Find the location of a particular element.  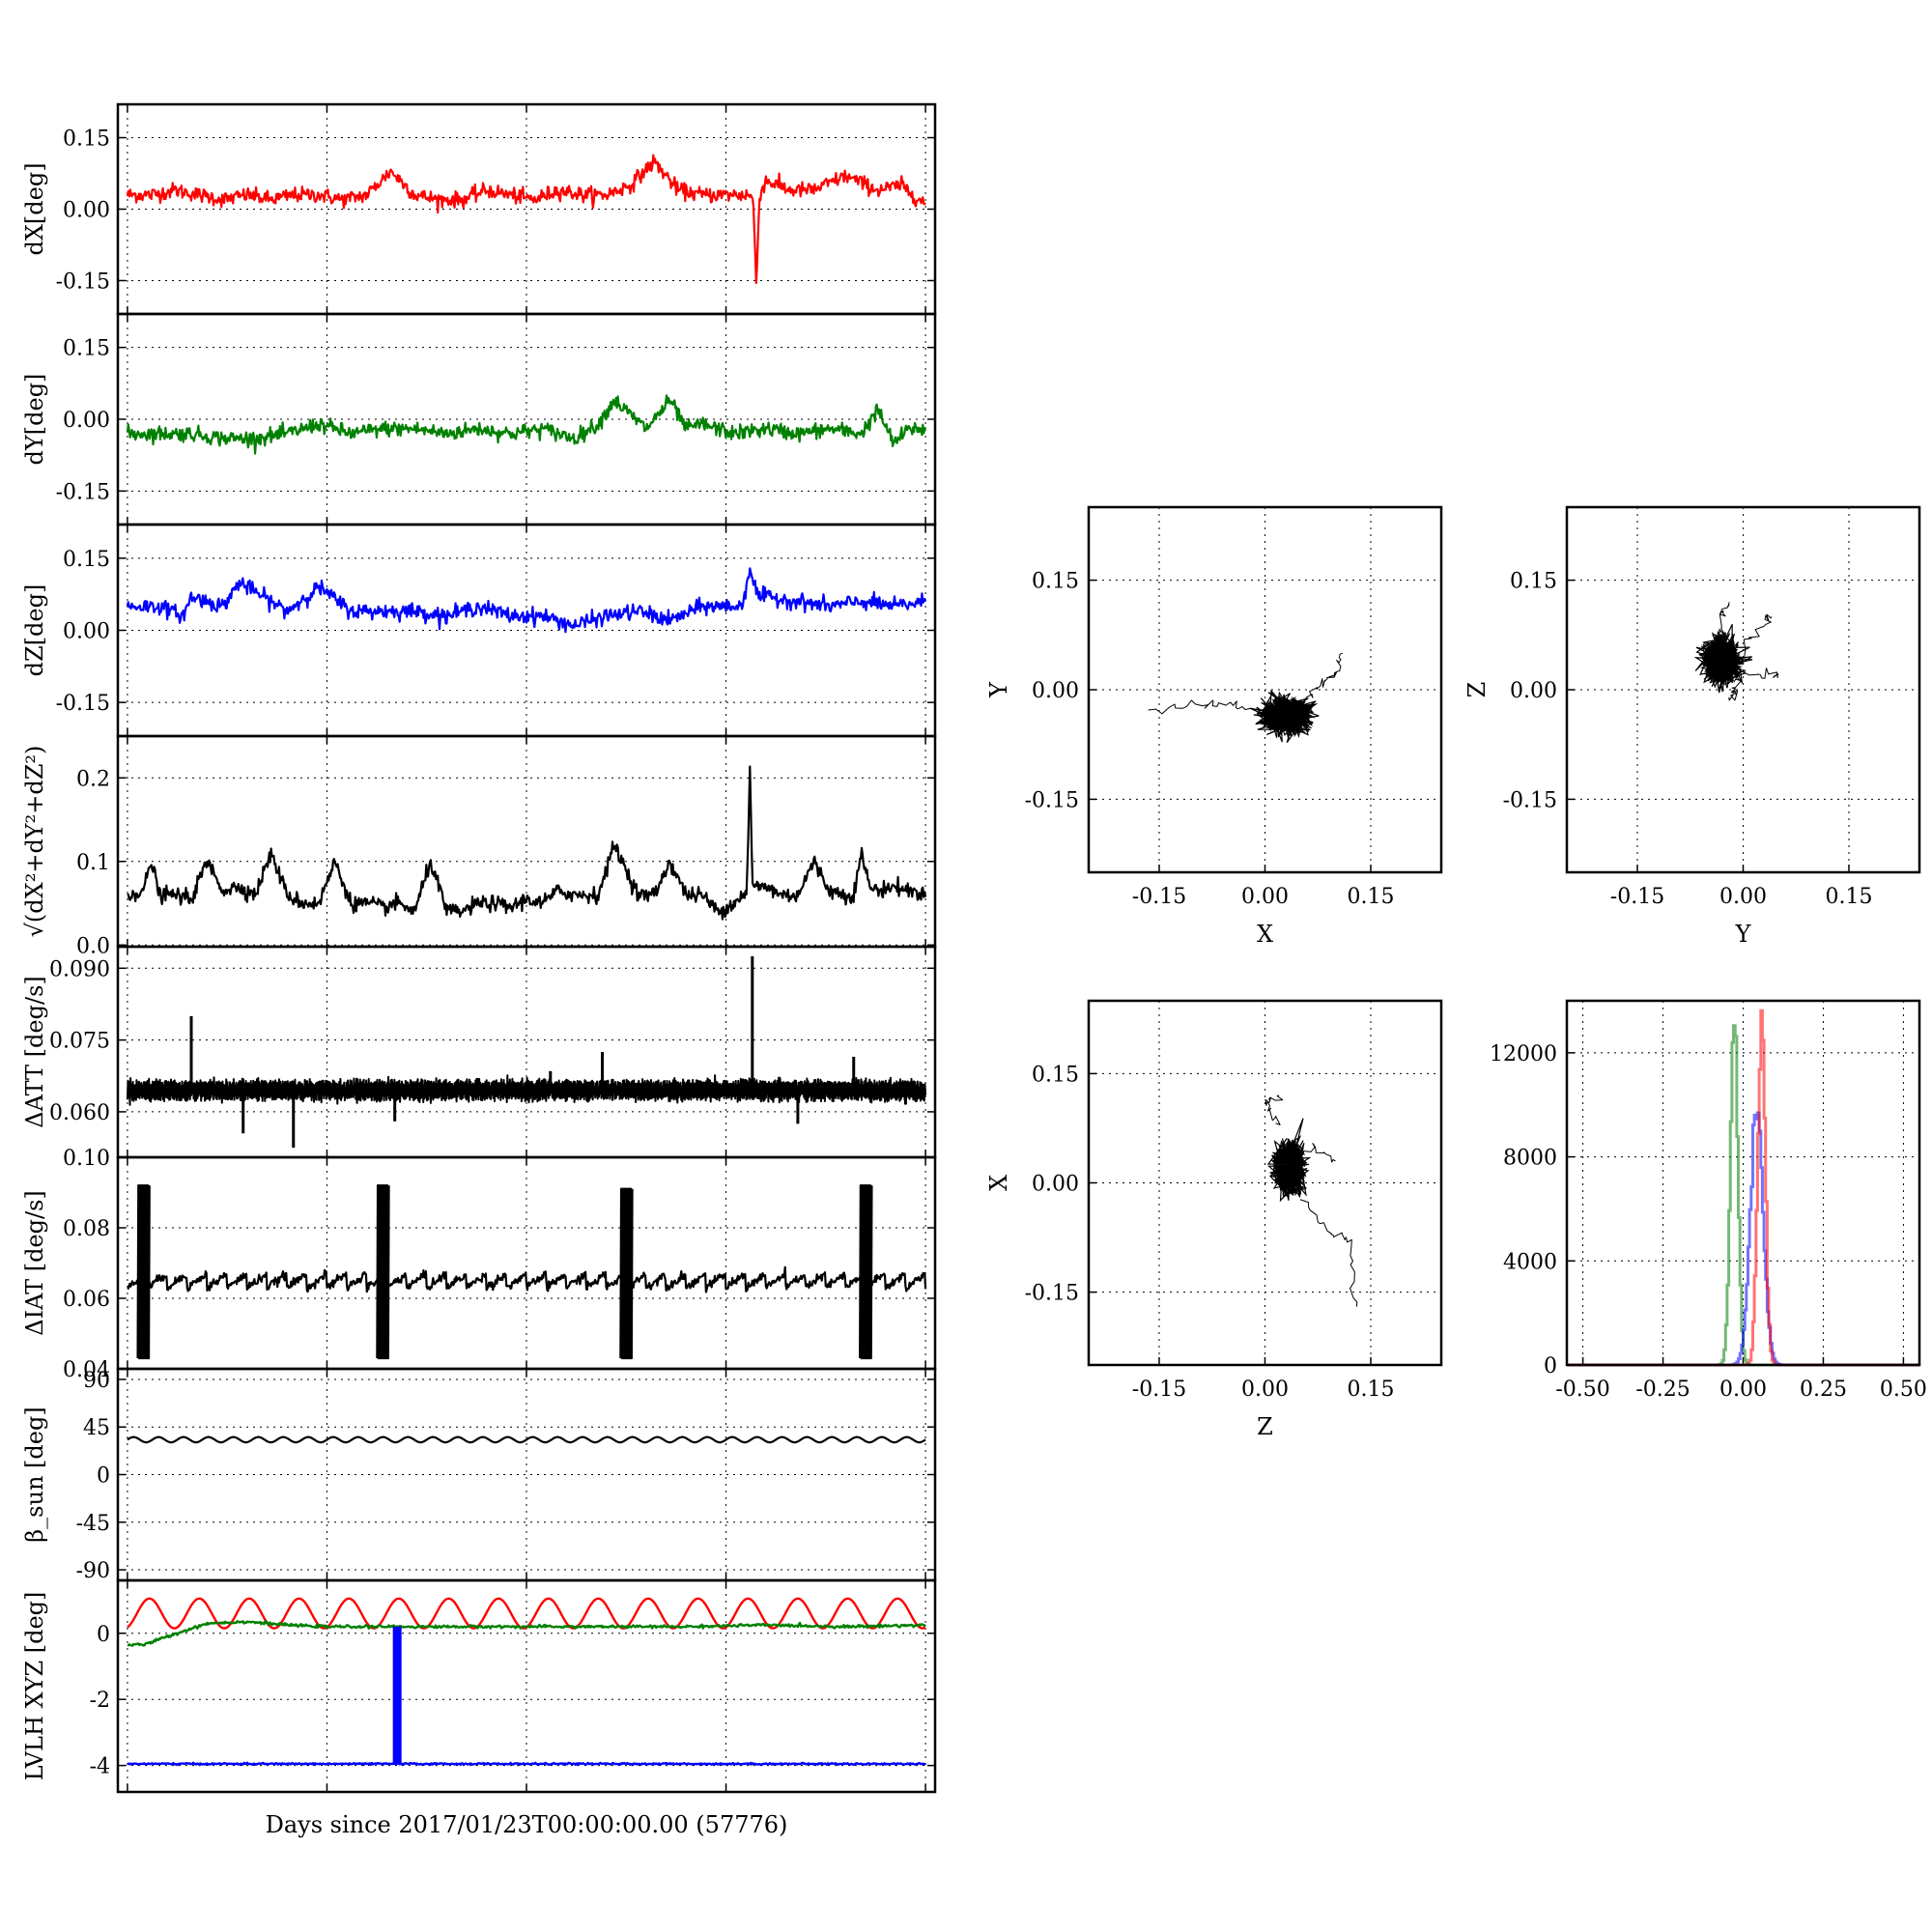

panel-dX: 0.15 0.00 -0.15 dX[deg] is located at coordinates (479, 209).